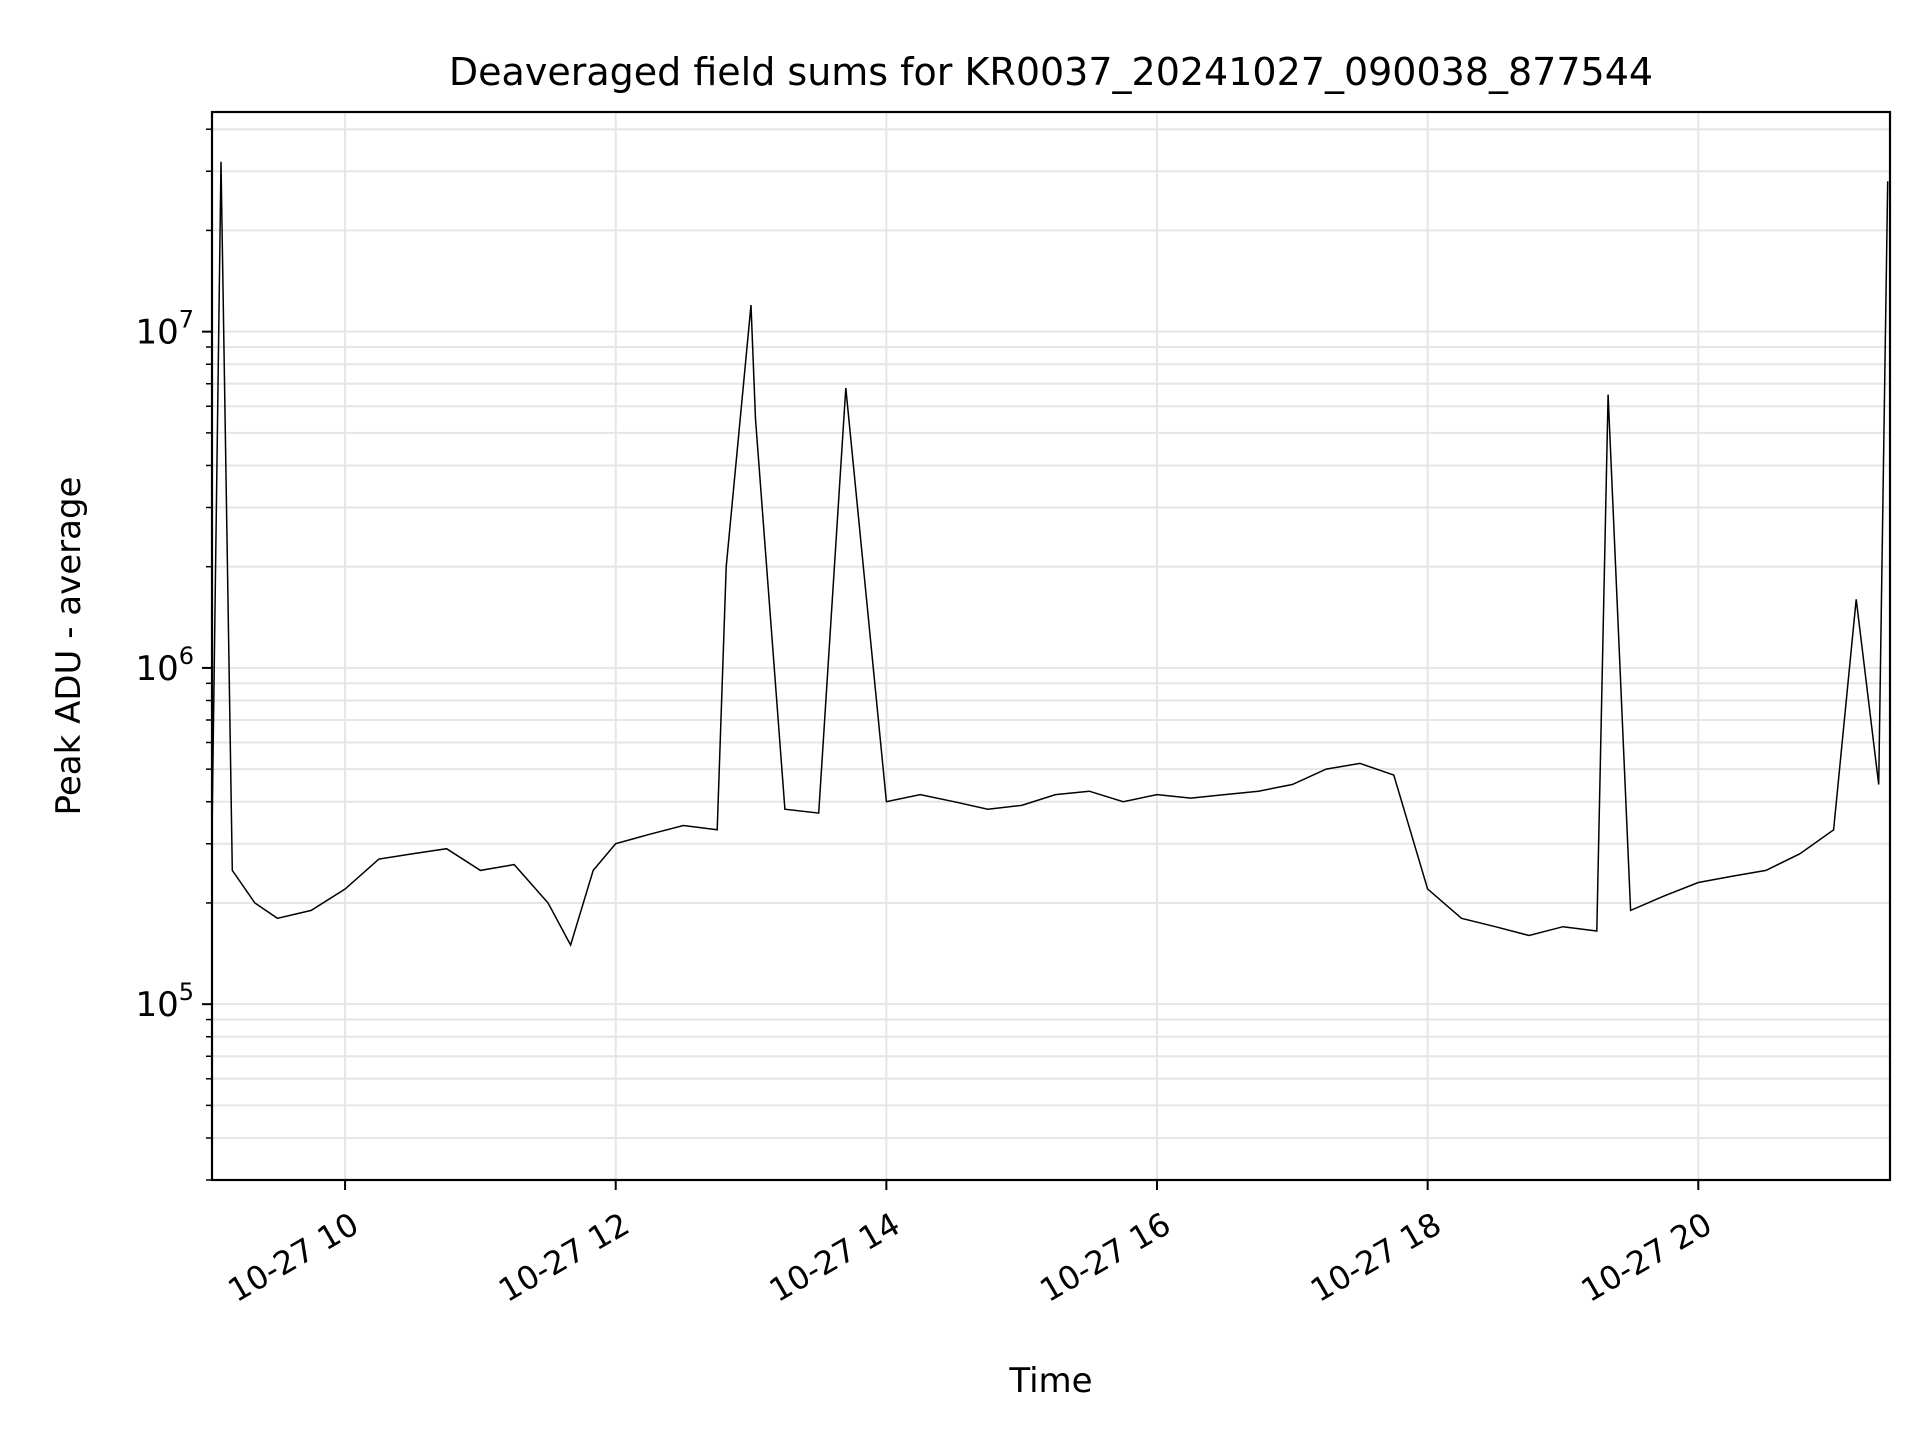  Describe the element at coordinates (164, 1001) in the screenshot. I see `y-tick-label: 10⁵` at that location.